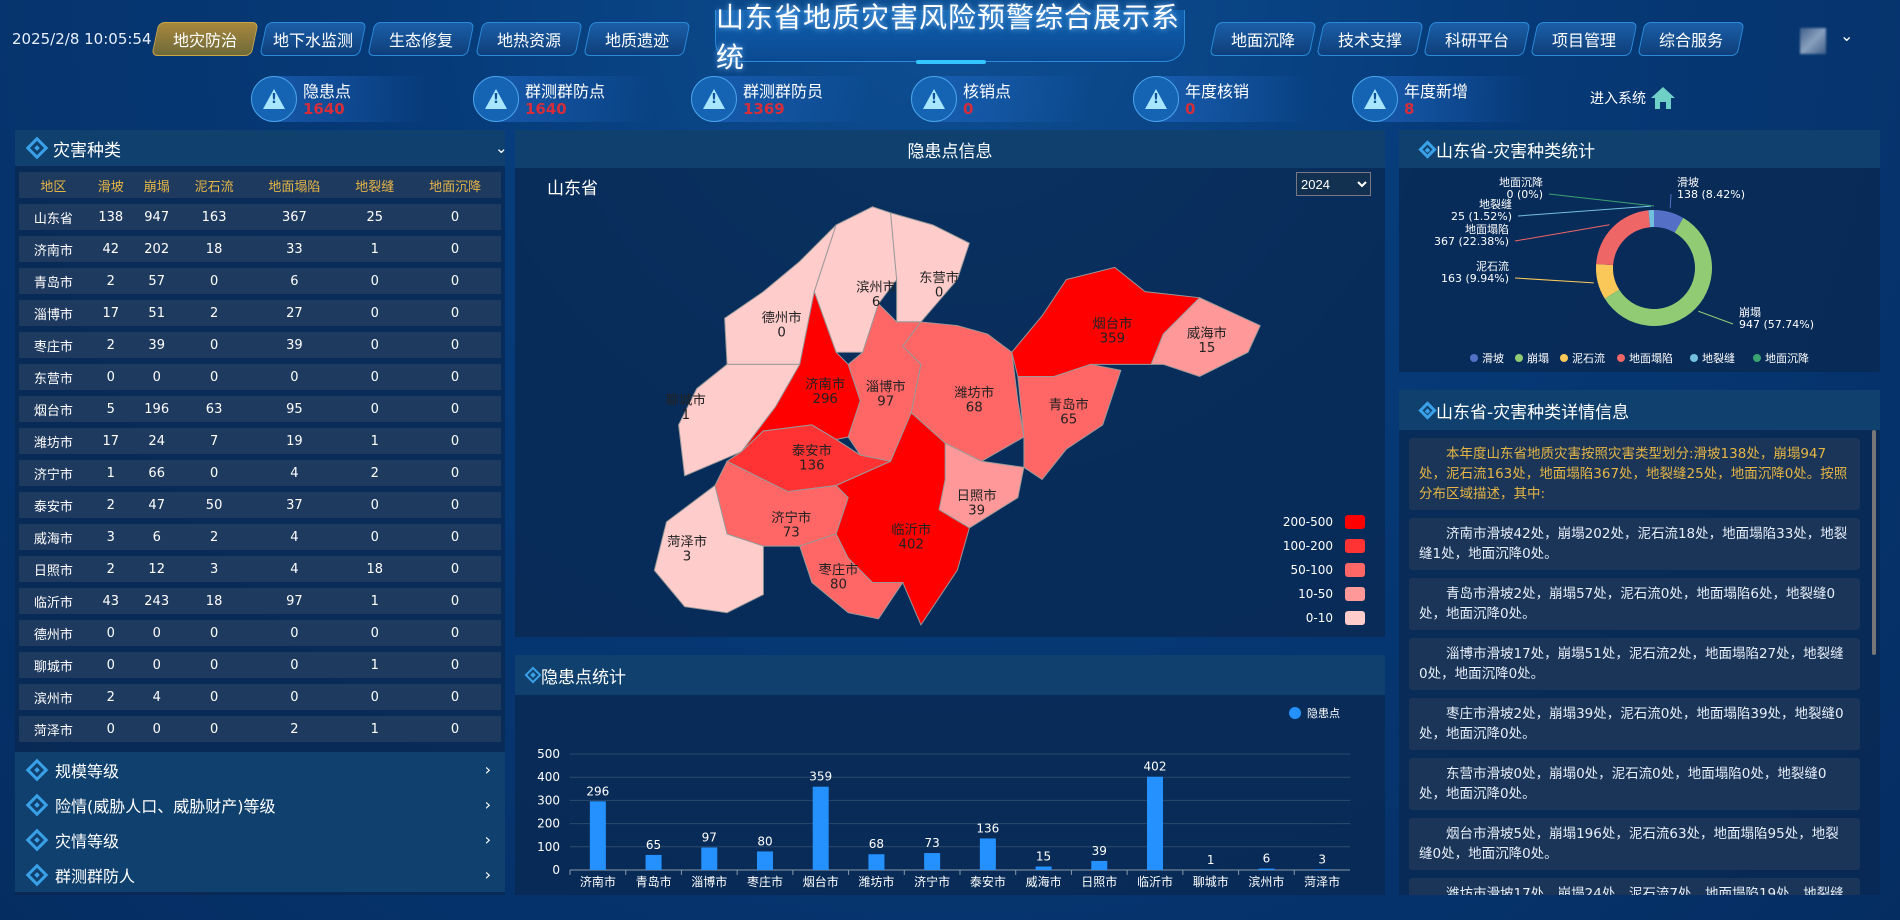 Image resolution: width=1900 pixels, height=920 pixels. What do you see at coordinates (1477, 39) in the screenshot?
I see `tab-right-2: 科研平台` at bounding box center [1477, 39].